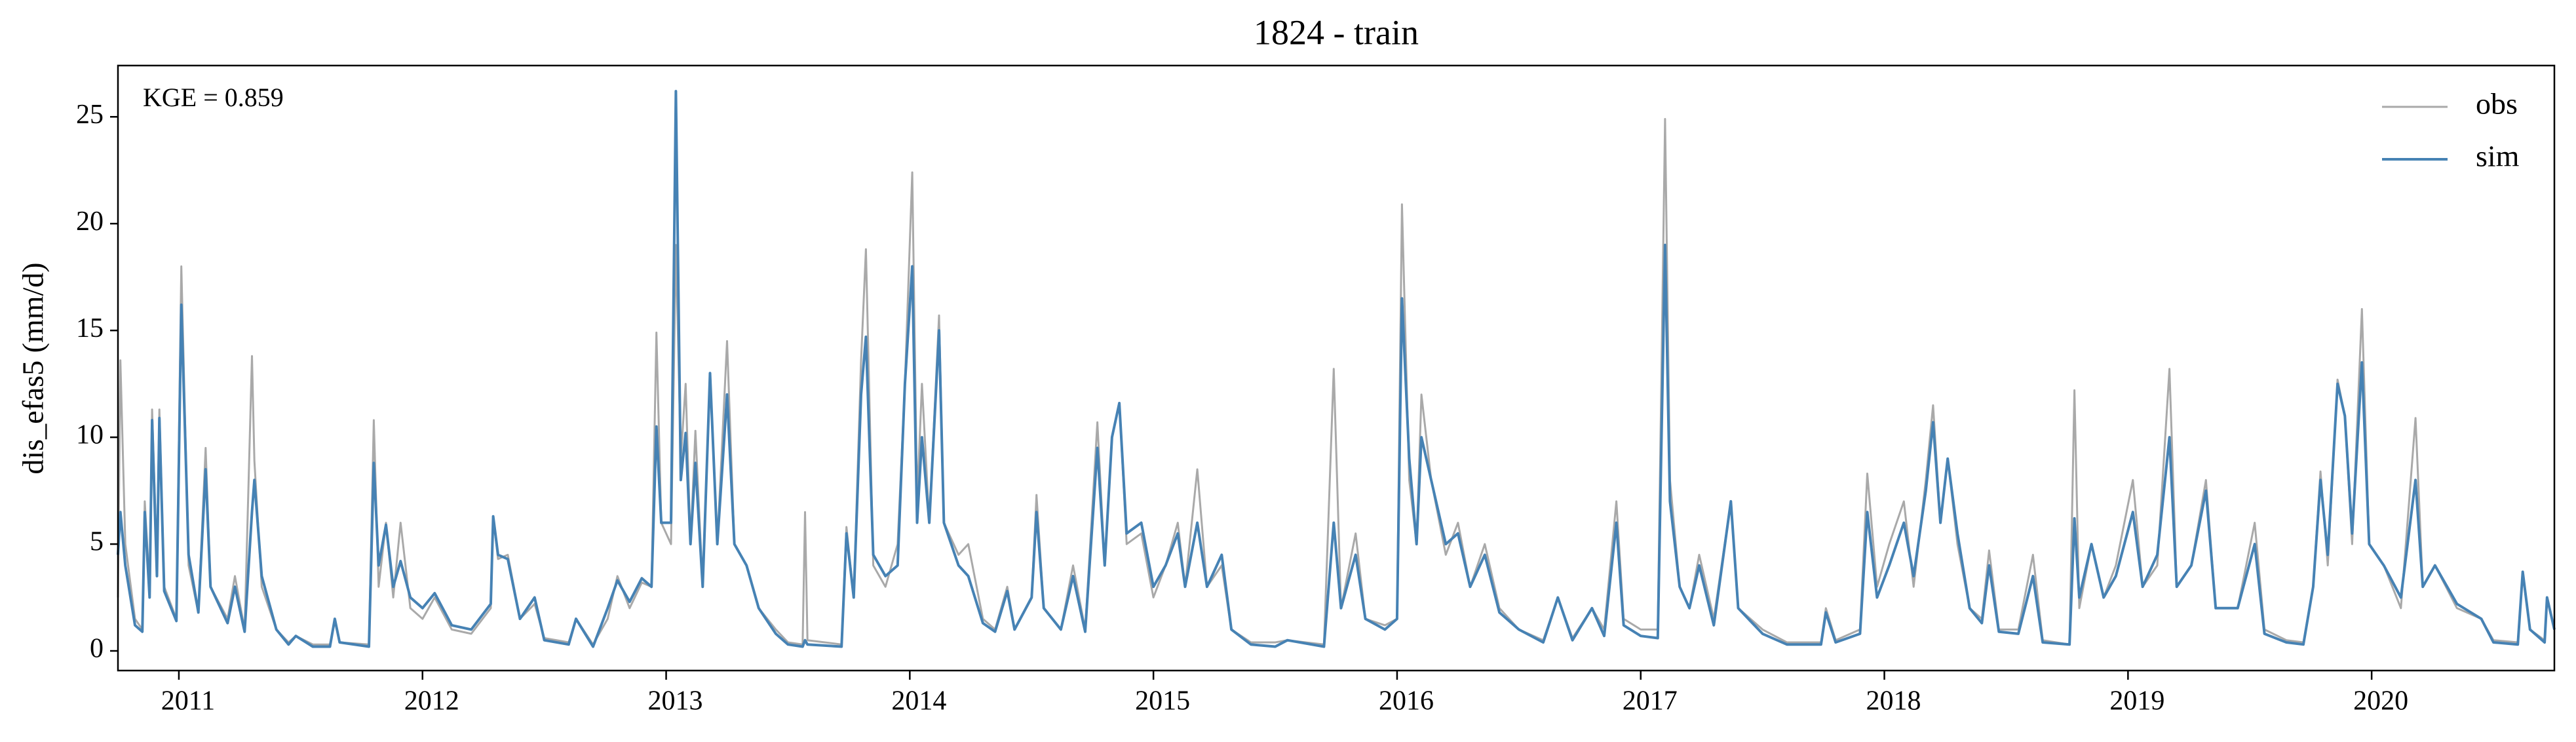 Image resolution: width=2576 pixels, height=742 pixels. I want to click on y-tick-label: 20, so click(90, 221).